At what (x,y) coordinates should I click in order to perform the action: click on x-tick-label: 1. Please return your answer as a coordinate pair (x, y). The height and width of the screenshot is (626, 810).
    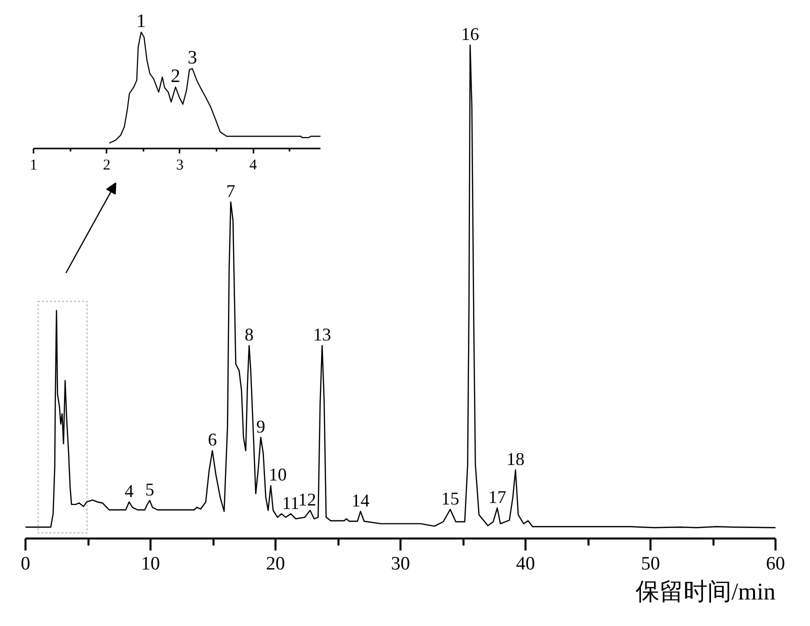
    Looking at the image, I should click on (34, 166).